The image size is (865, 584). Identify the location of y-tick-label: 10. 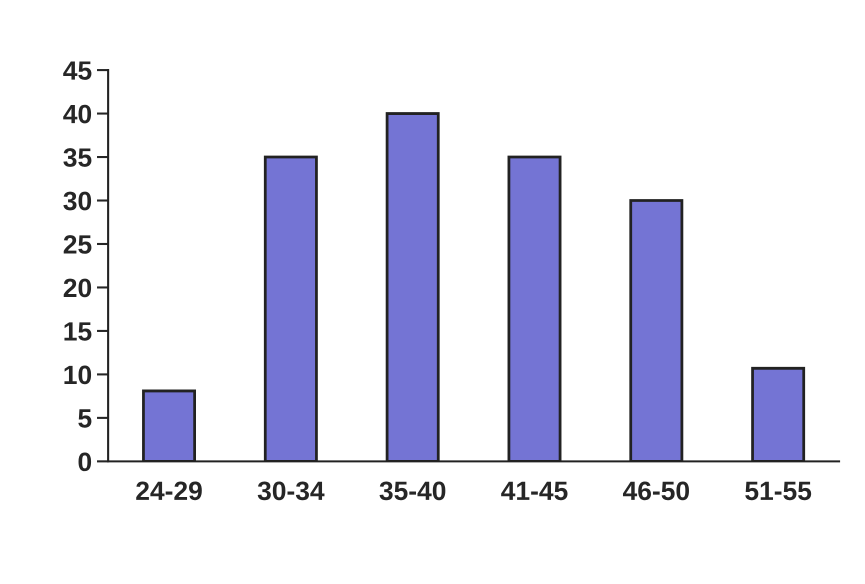
(78, 375).